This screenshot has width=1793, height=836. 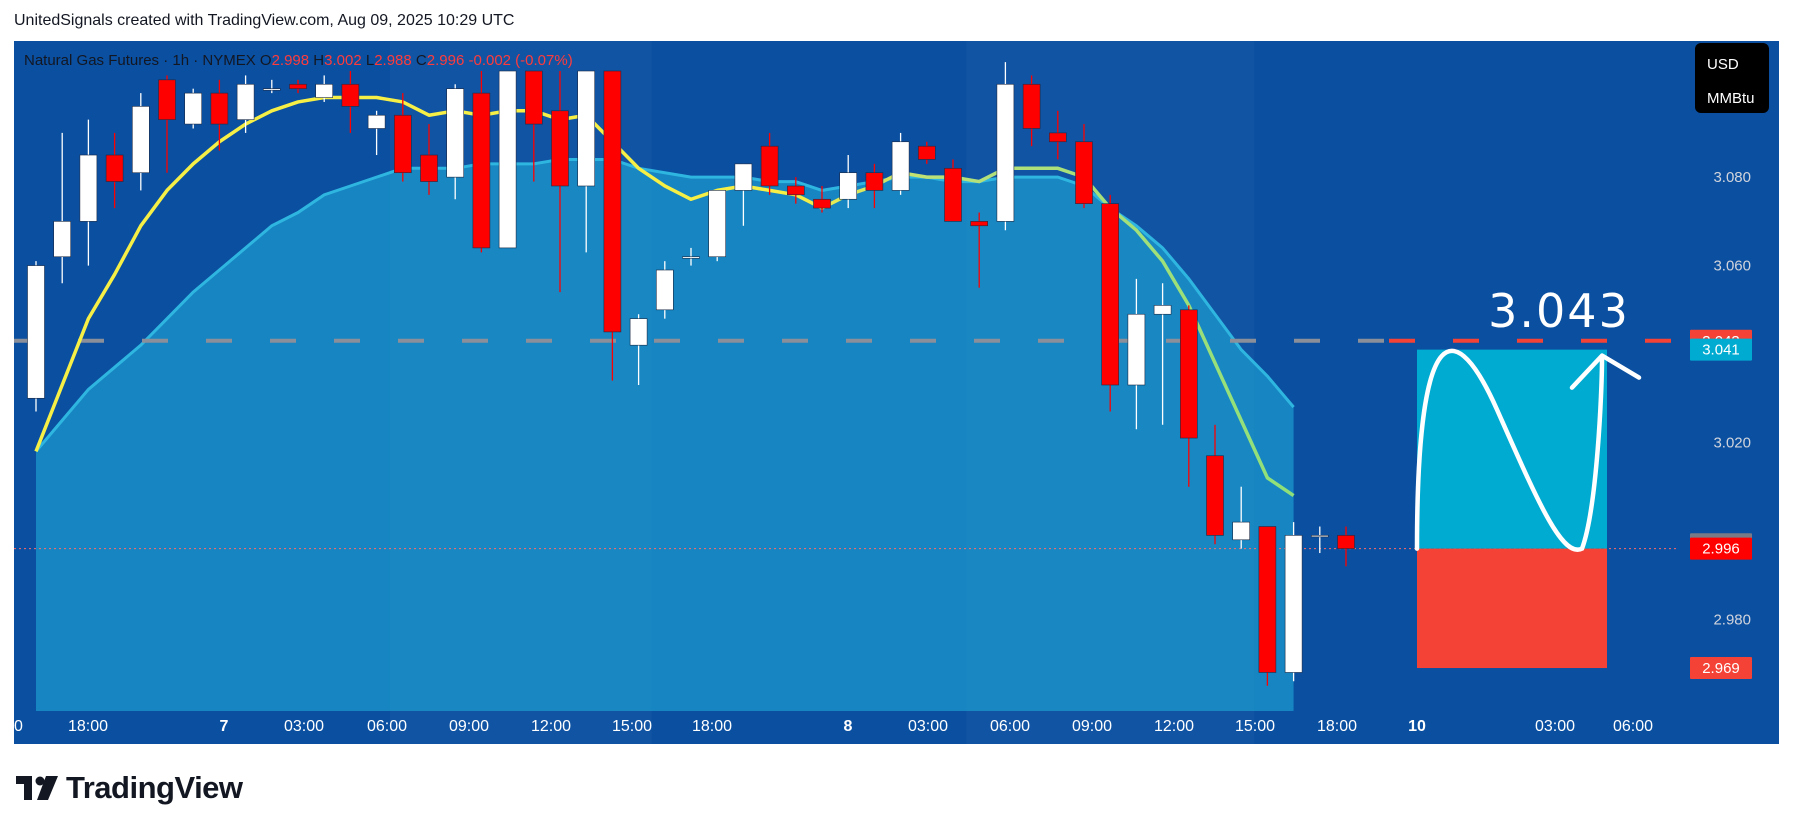 I want to click on y-axis-tick-label: 2.980, so click(x=1732, y=619).